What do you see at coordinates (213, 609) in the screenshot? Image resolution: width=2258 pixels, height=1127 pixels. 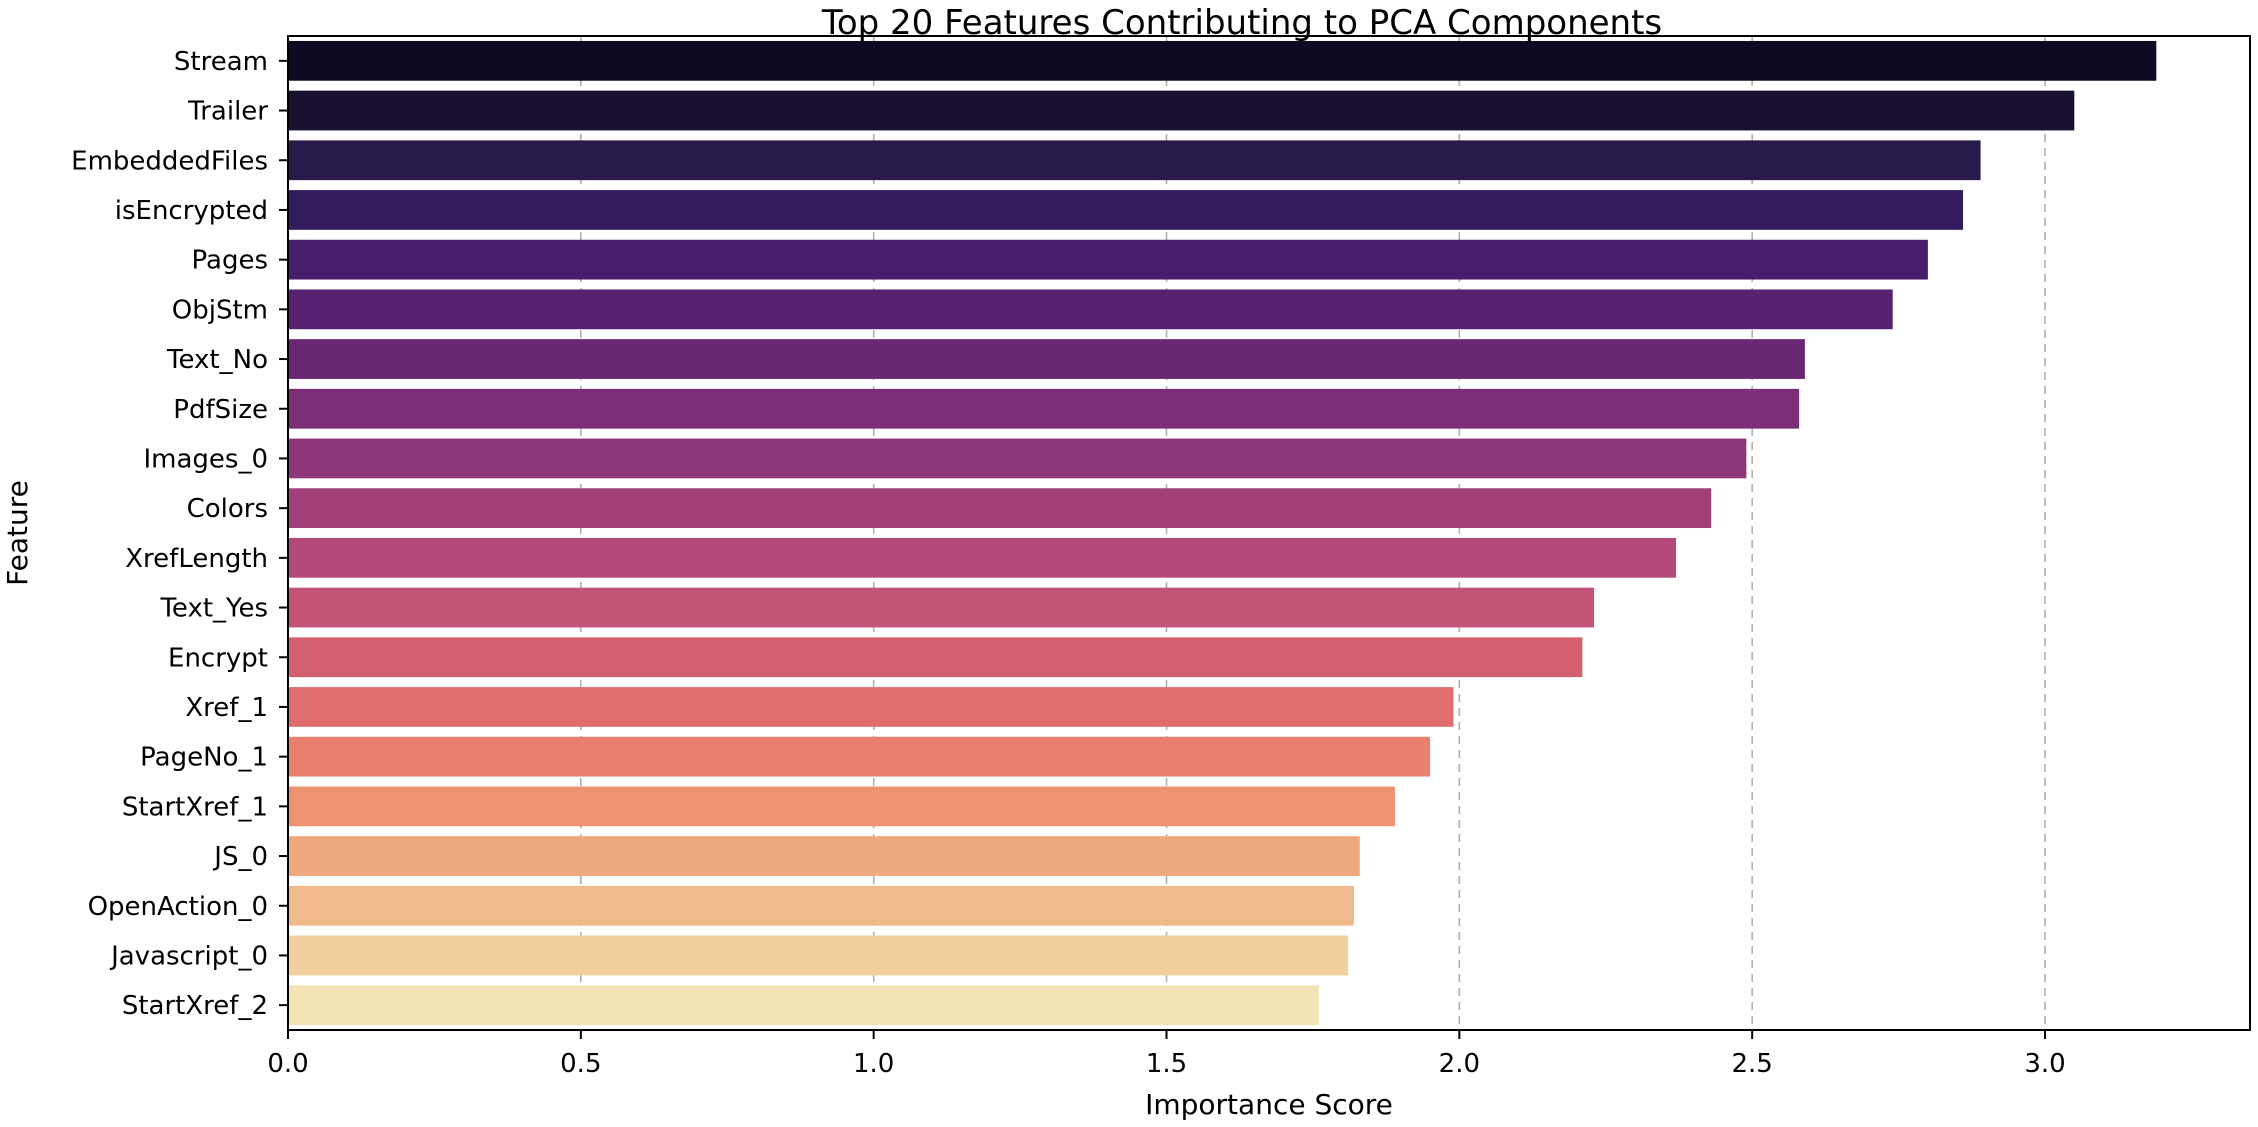 I see `y-tick-label: Text_Yes` at bounding box center [213, 609].